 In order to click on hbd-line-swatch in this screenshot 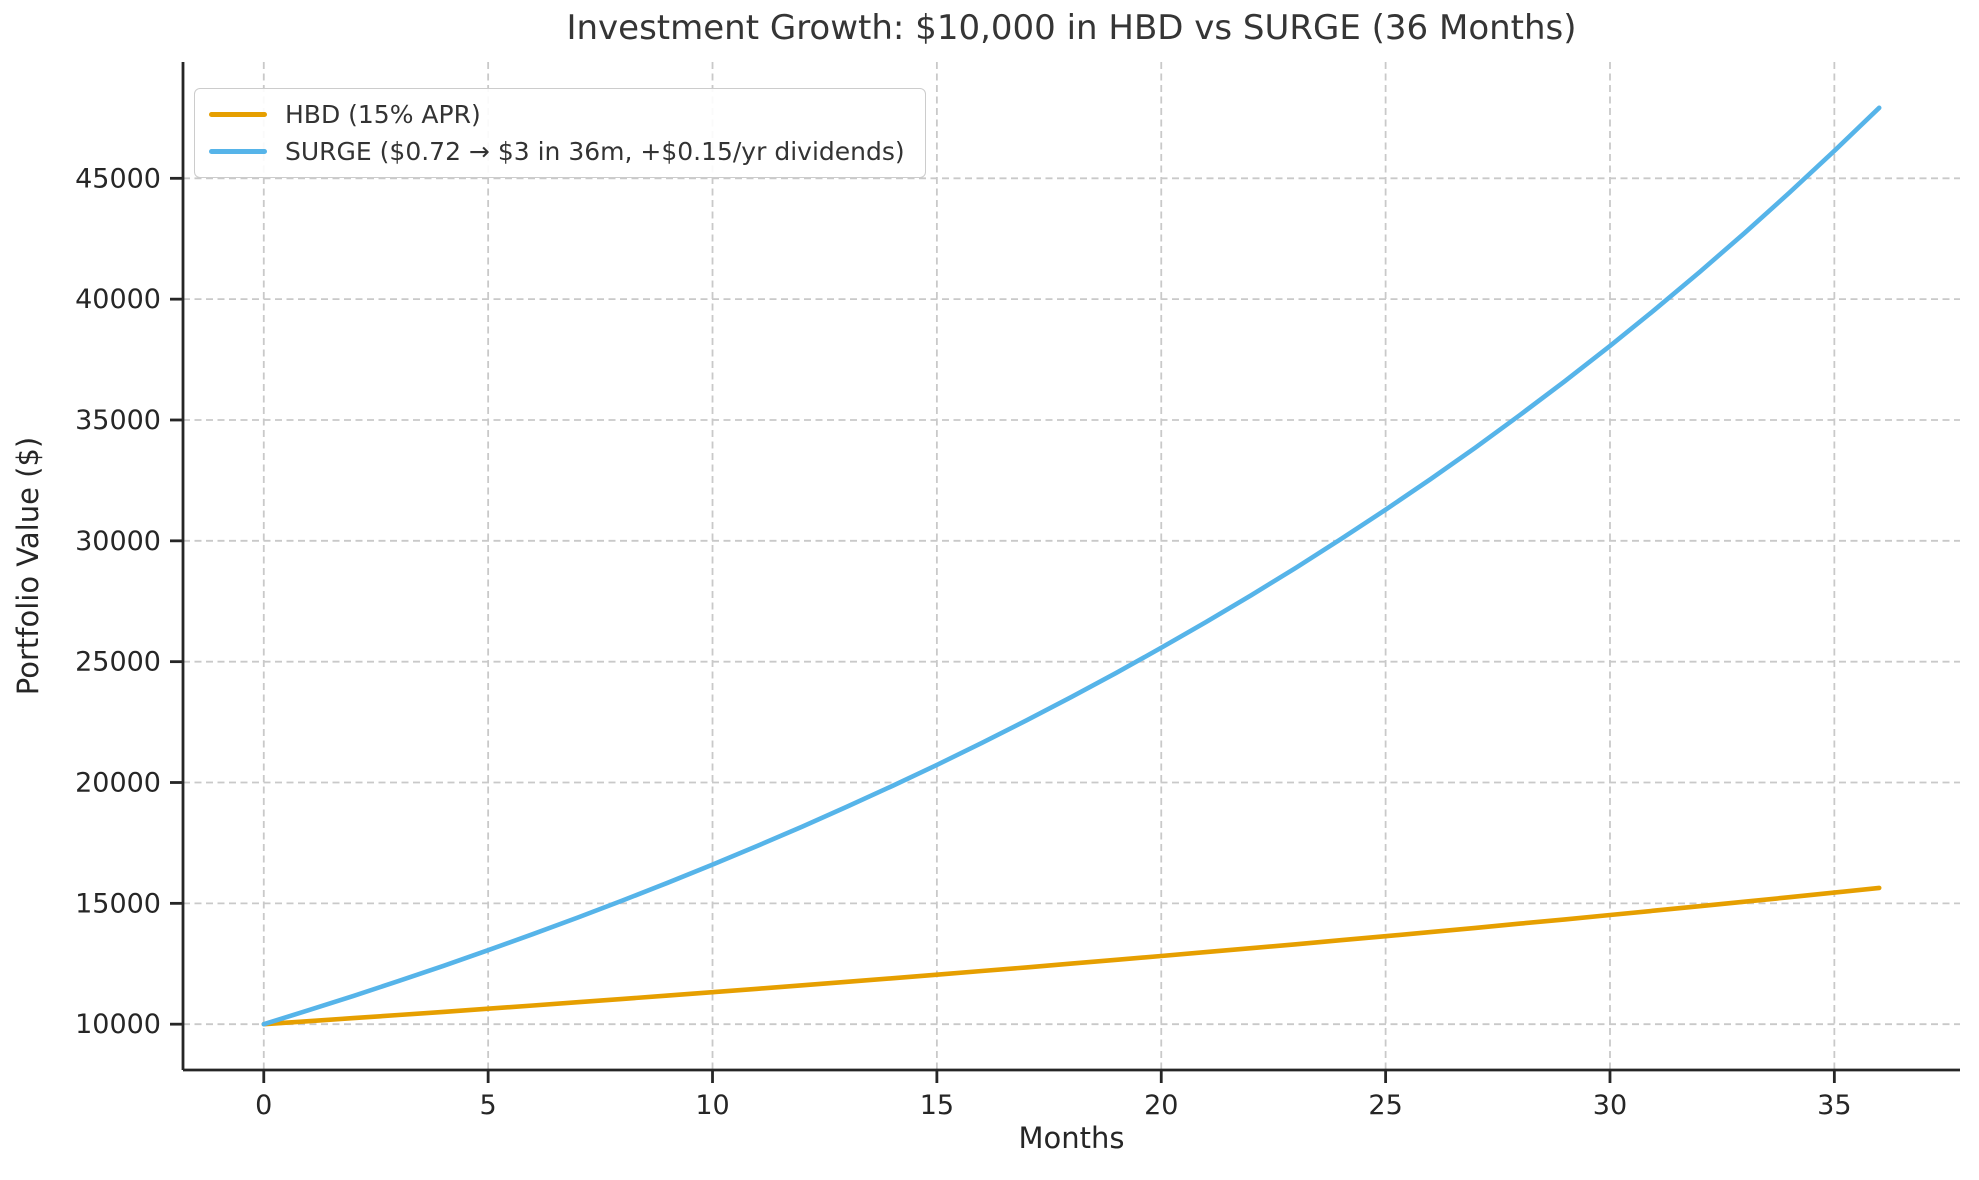, I will do `click(238, 114)`.